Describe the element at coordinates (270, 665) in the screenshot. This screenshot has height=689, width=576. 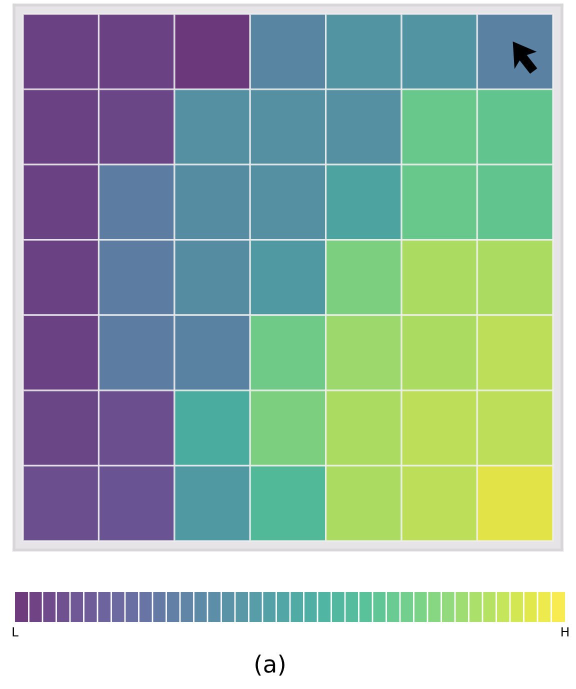
I see `text: (a)` at that location.